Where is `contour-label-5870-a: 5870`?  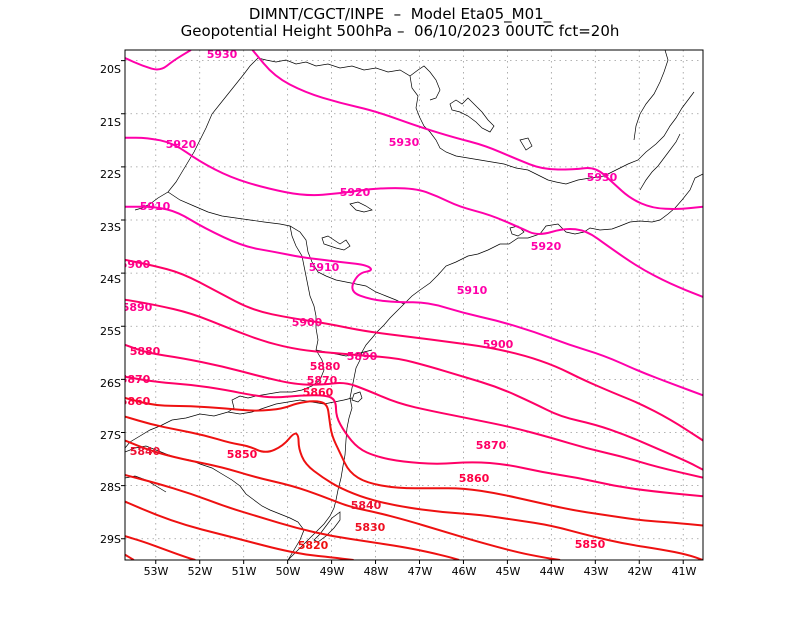 contour-label-5870-a: 5870 is located at coordinates (135, 379).